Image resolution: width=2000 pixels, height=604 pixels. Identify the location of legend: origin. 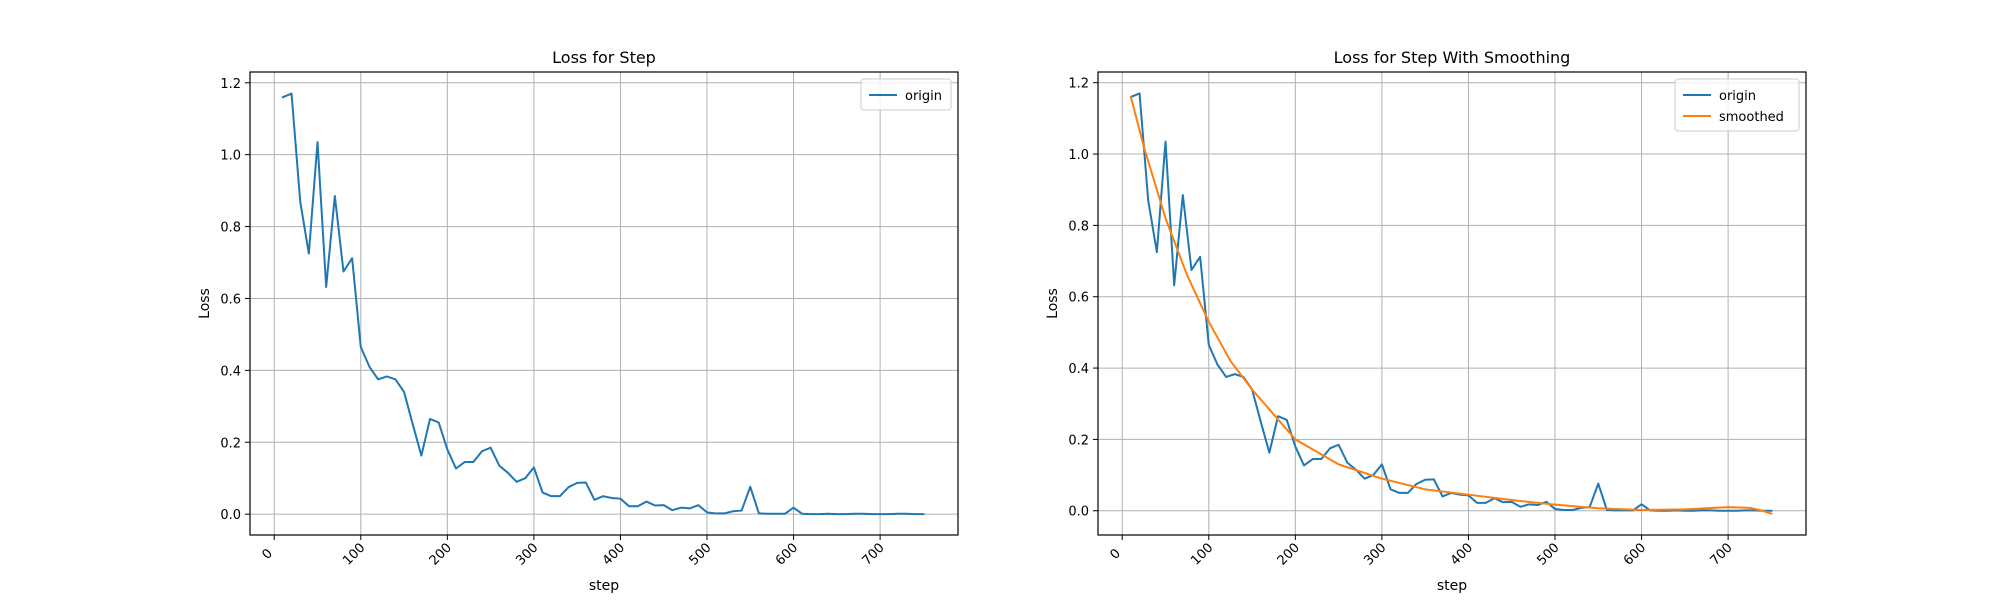
(906, 94).